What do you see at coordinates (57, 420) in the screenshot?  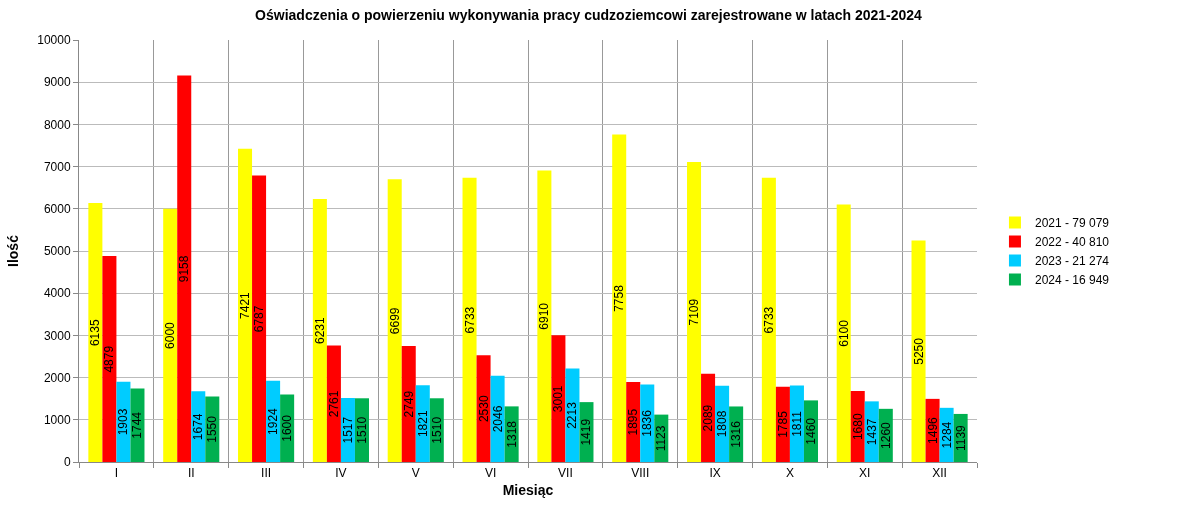 I see `y-tick-label: 1000` at bounding box center [57, 420].